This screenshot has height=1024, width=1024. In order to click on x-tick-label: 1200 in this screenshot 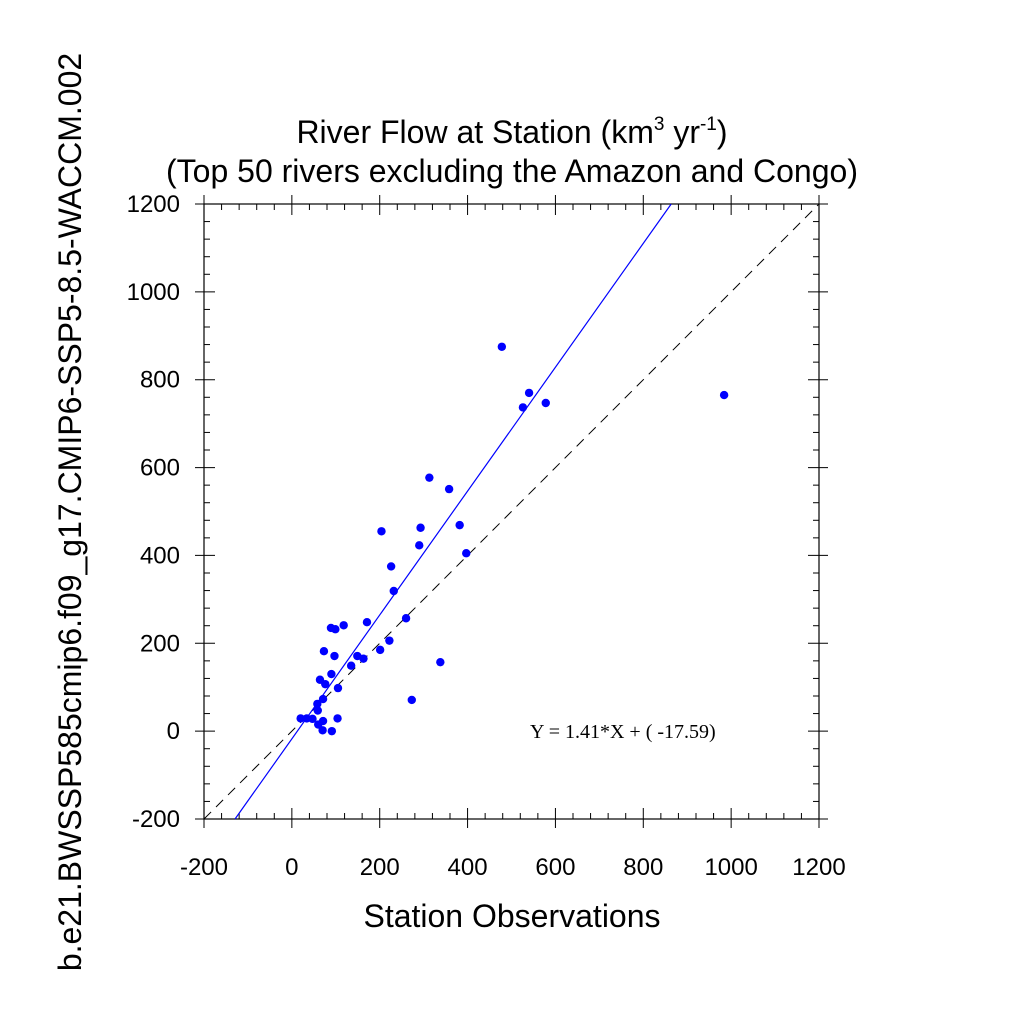, I will do `click(818, 867)`.